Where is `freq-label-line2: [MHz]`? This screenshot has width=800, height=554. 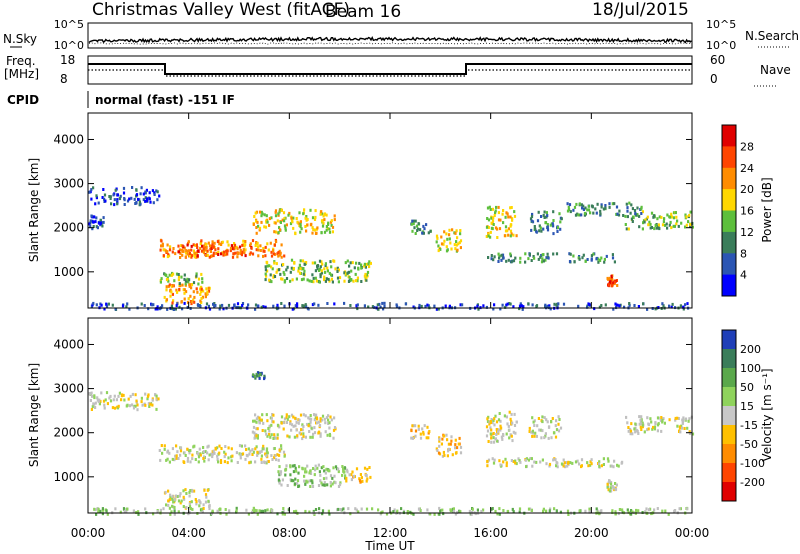 freq-label-line2: [MHz] is located at coordinates (21, 74).